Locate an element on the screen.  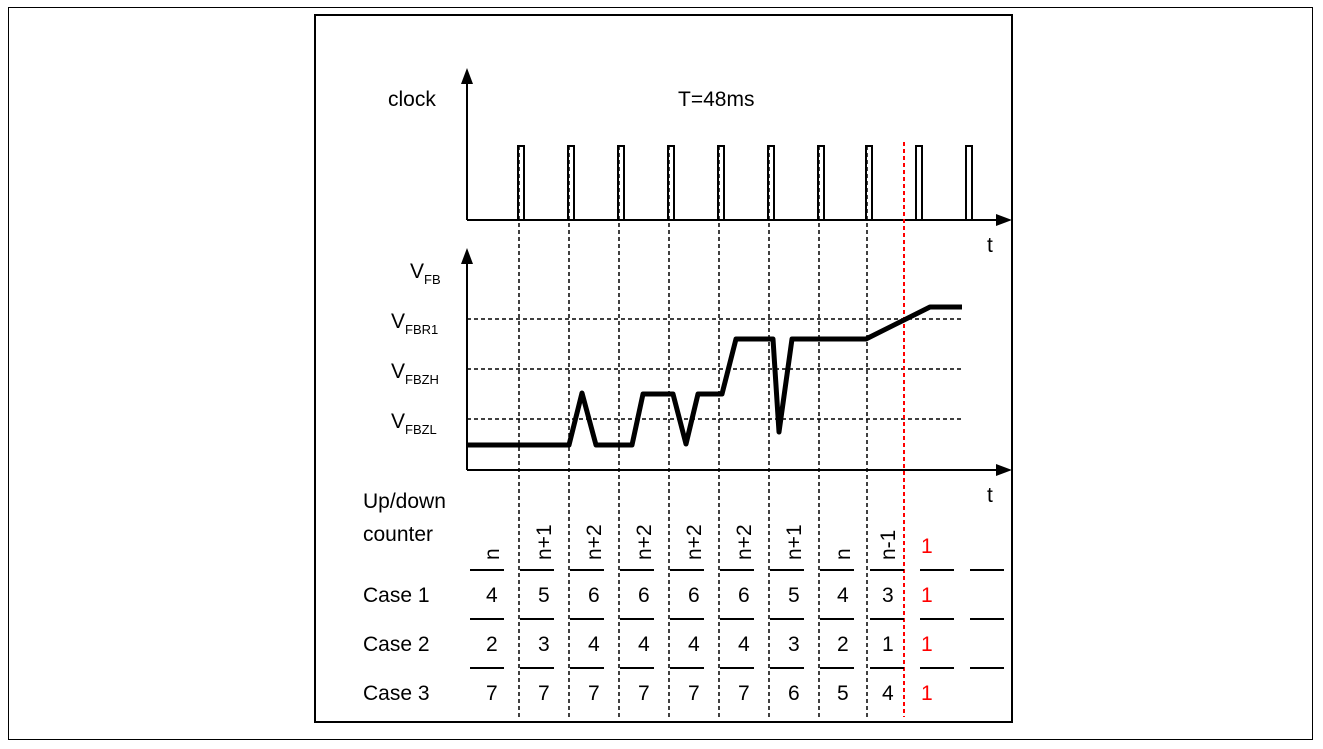
vfb-time-axis-label: t is located at coordinates (990, 495).